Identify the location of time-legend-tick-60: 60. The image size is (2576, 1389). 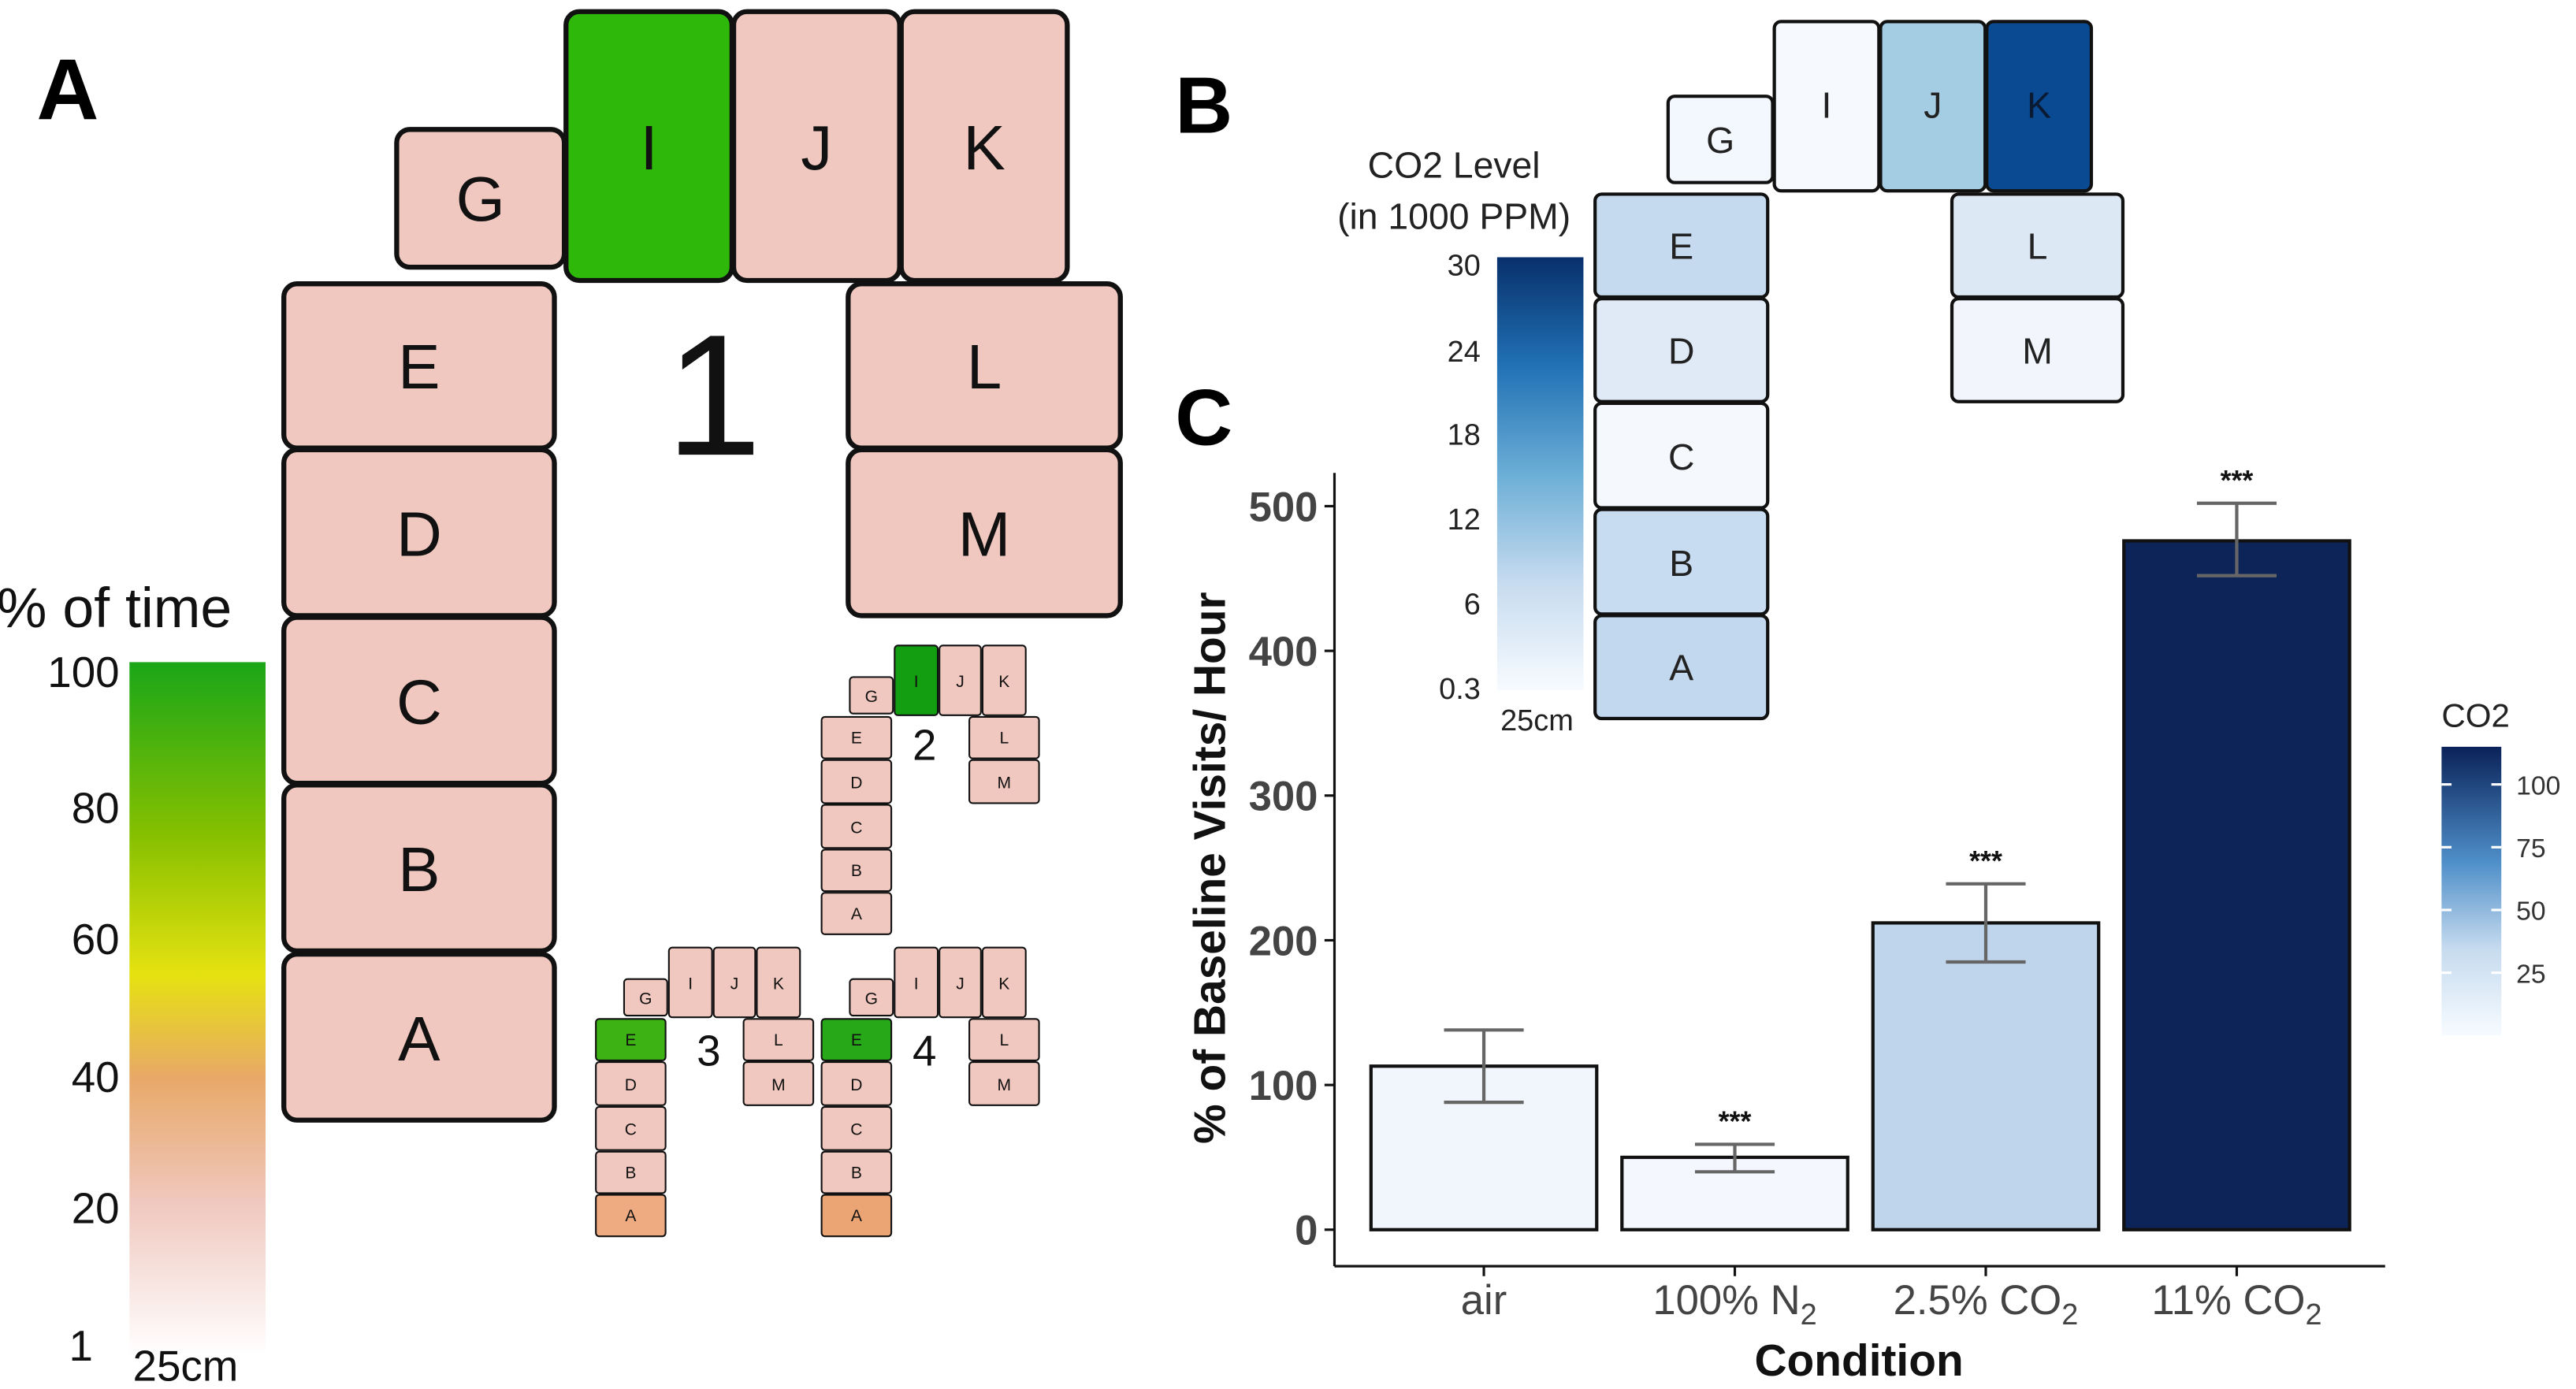
(96, 939).